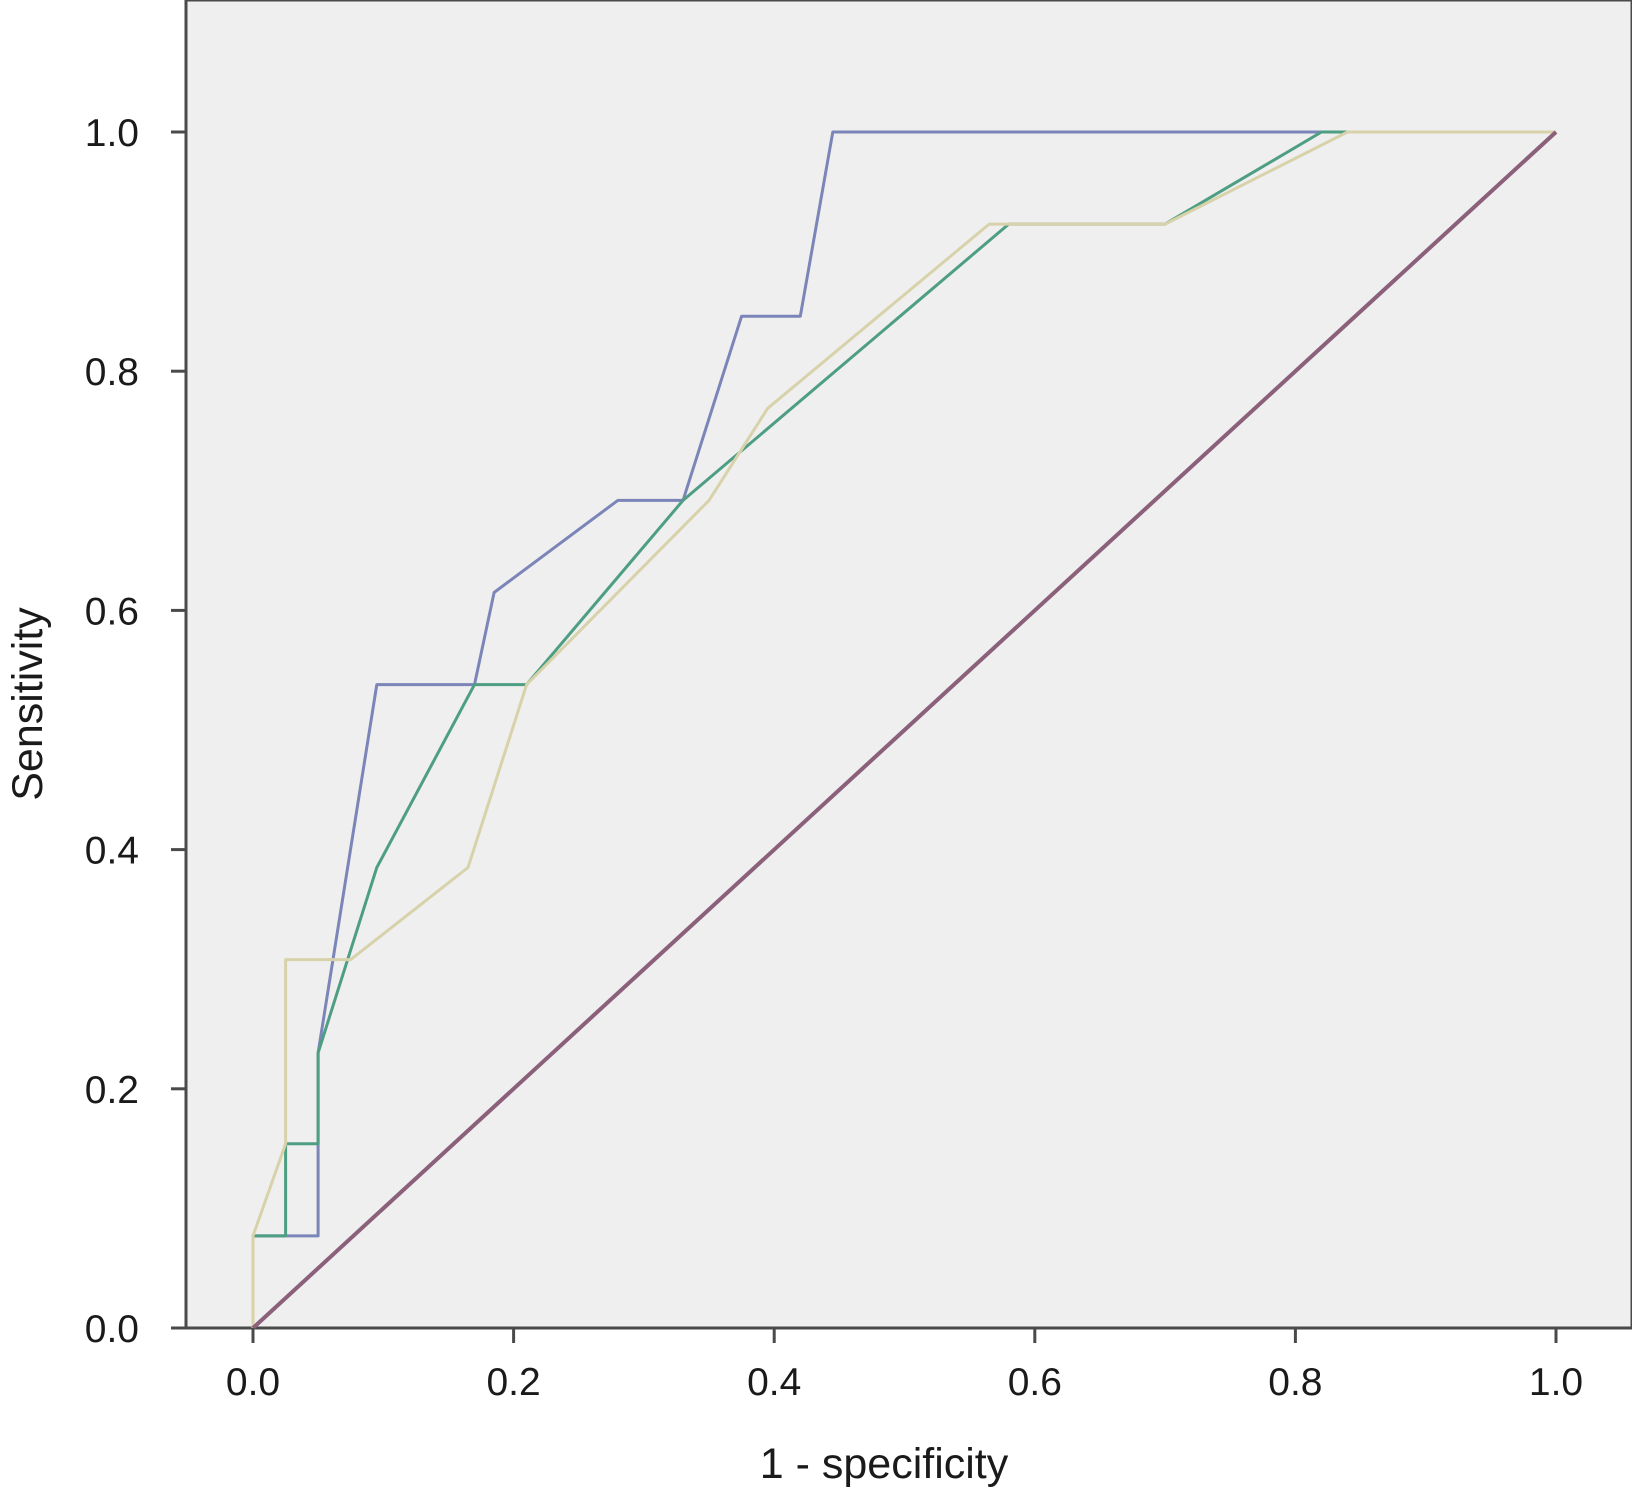 The height and width of the screenshot is (1498, 1632). What do you see at coordinates (253, 1382) in the screenshot?
I see `x-tick-label: 0.0` at bounding box center [253, 1382].